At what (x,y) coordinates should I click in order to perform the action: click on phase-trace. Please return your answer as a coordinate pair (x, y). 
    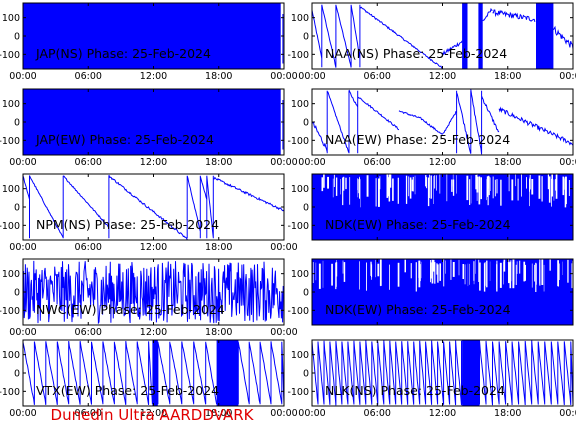
    Looking at the image, I should click on (153, 372).